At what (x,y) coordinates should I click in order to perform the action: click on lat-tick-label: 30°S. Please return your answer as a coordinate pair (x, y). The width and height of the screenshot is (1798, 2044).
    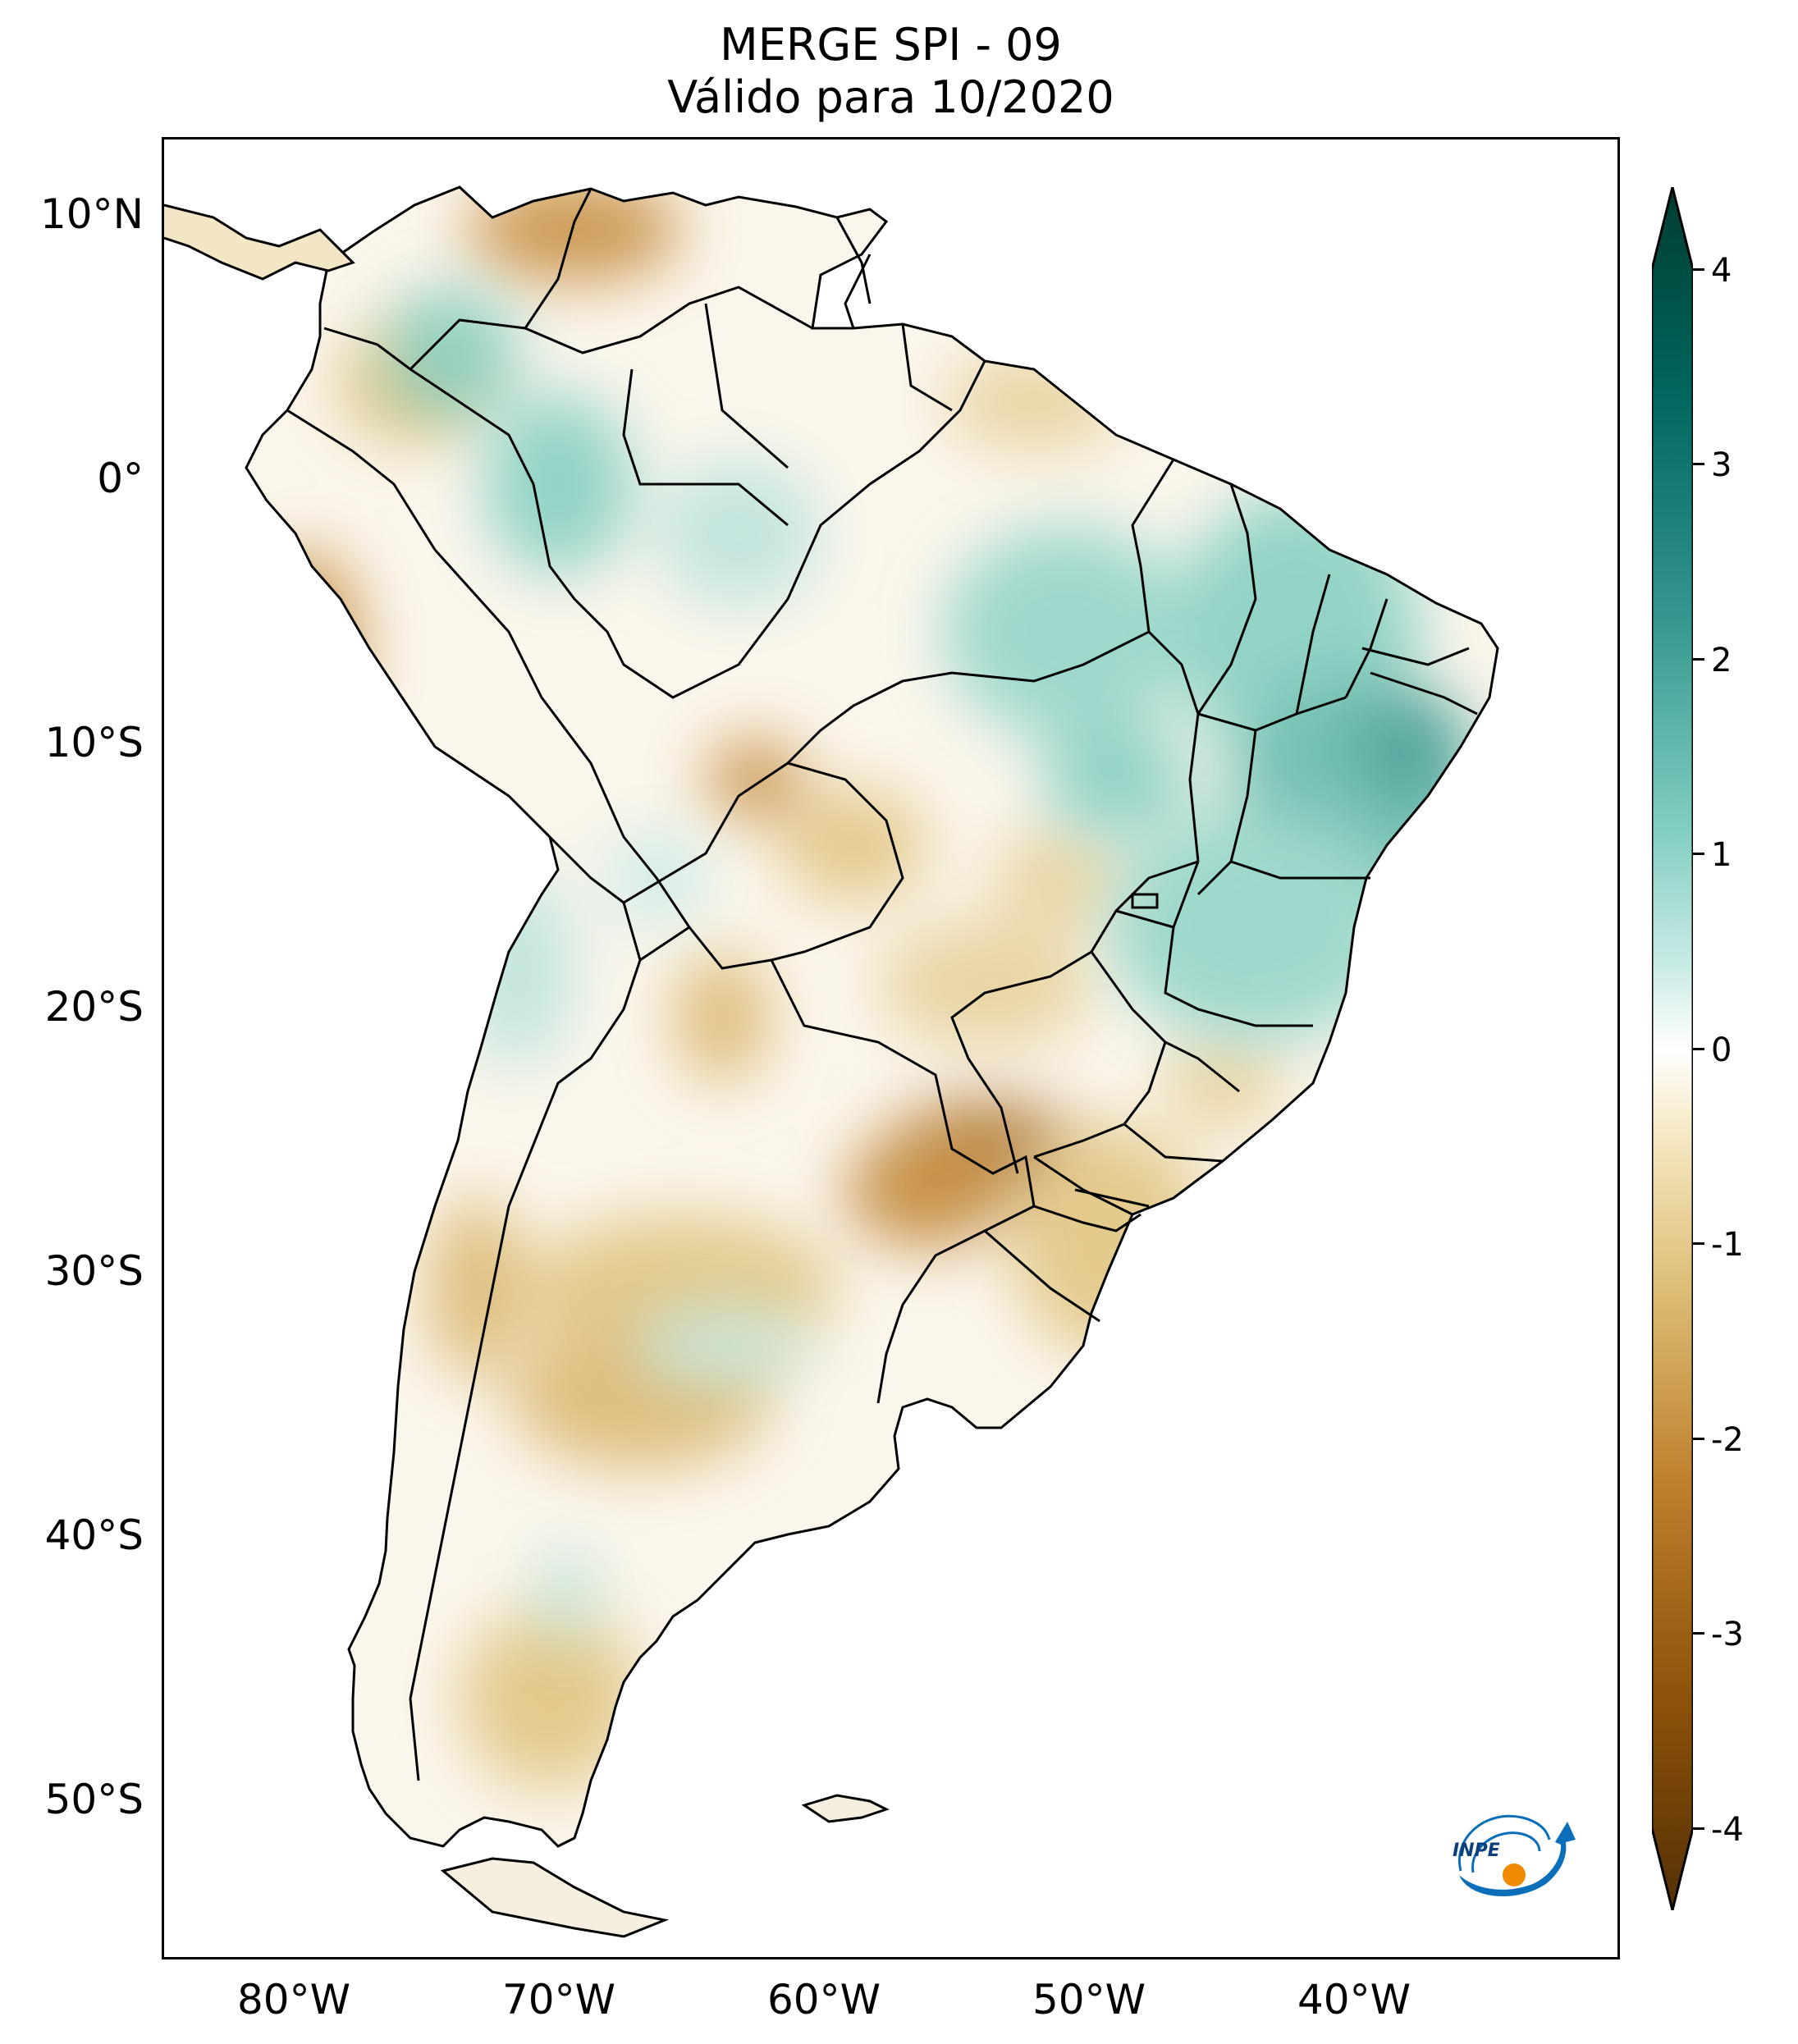
    Looking at the image, I should click on (94, 1271).